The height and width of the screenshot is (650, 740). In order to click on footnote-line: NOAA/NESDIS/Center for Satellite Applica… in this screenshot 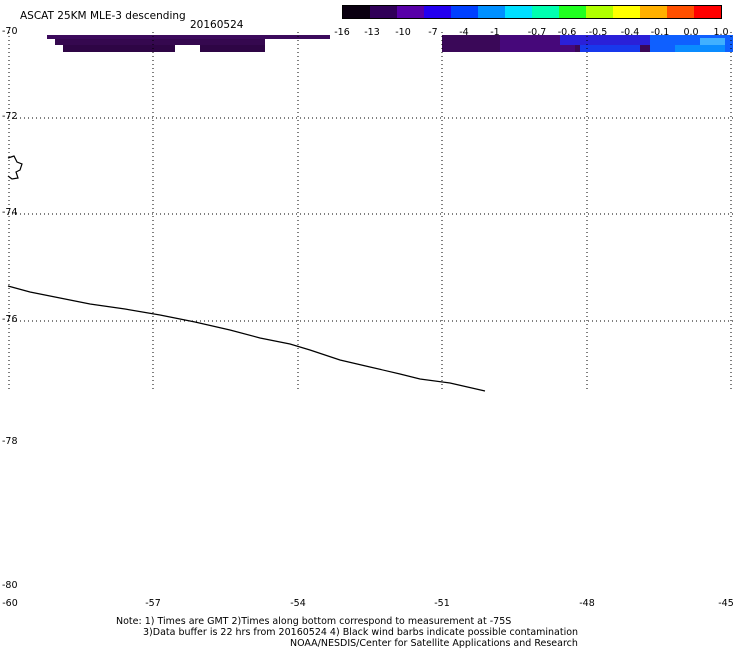, I will do `click(434, 643)`.